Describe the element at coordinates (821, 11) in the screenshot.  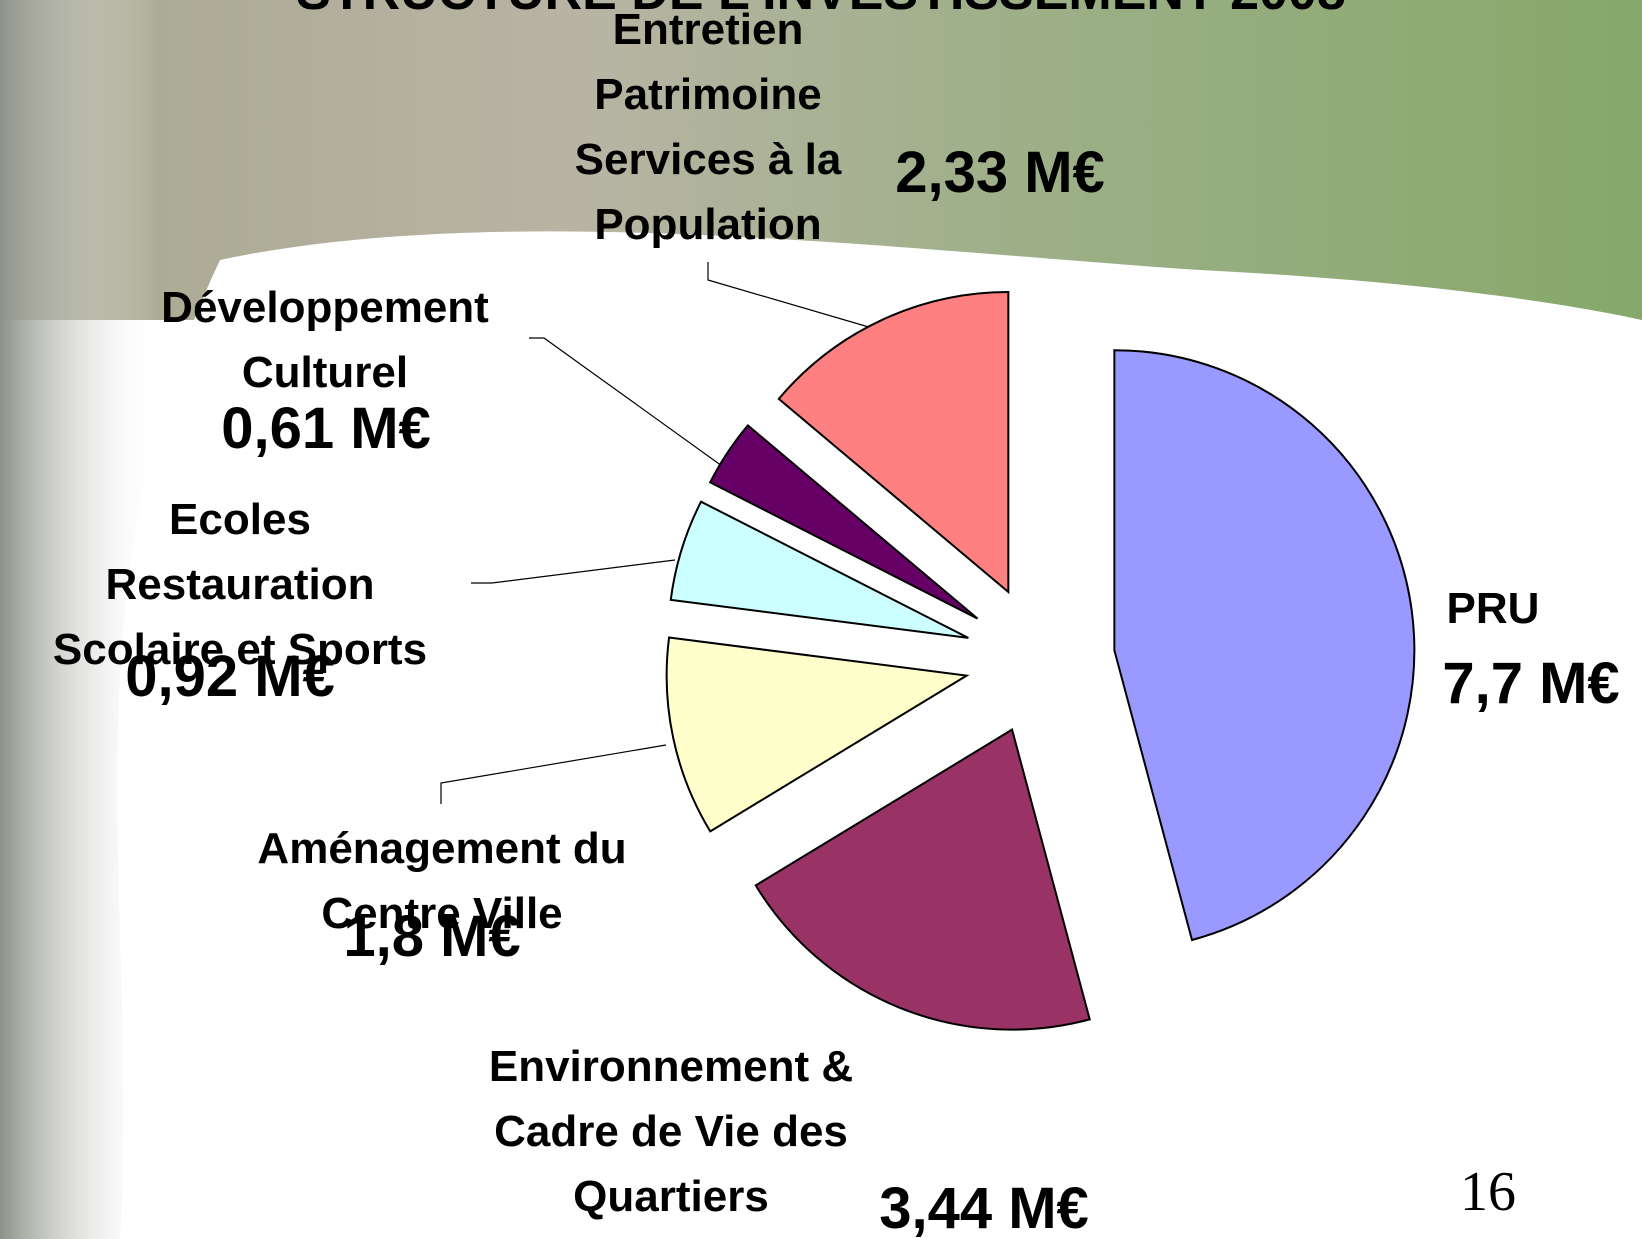
I see `chart-title: STRUCTURE DE L'INVESTISSEMENT 2008` at that location.